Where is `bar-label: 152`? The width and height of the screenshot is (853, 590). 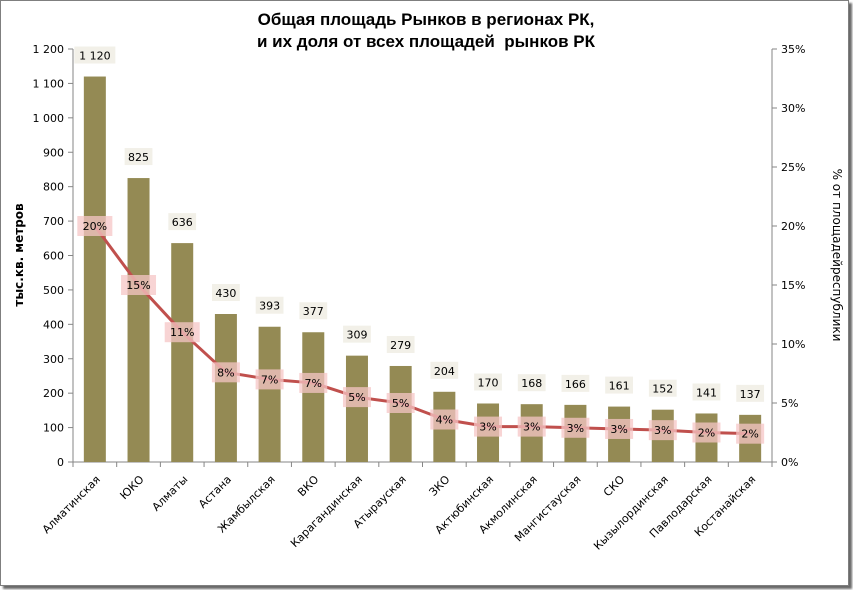
bar-label: 152 is located at coordinates (662, 389).